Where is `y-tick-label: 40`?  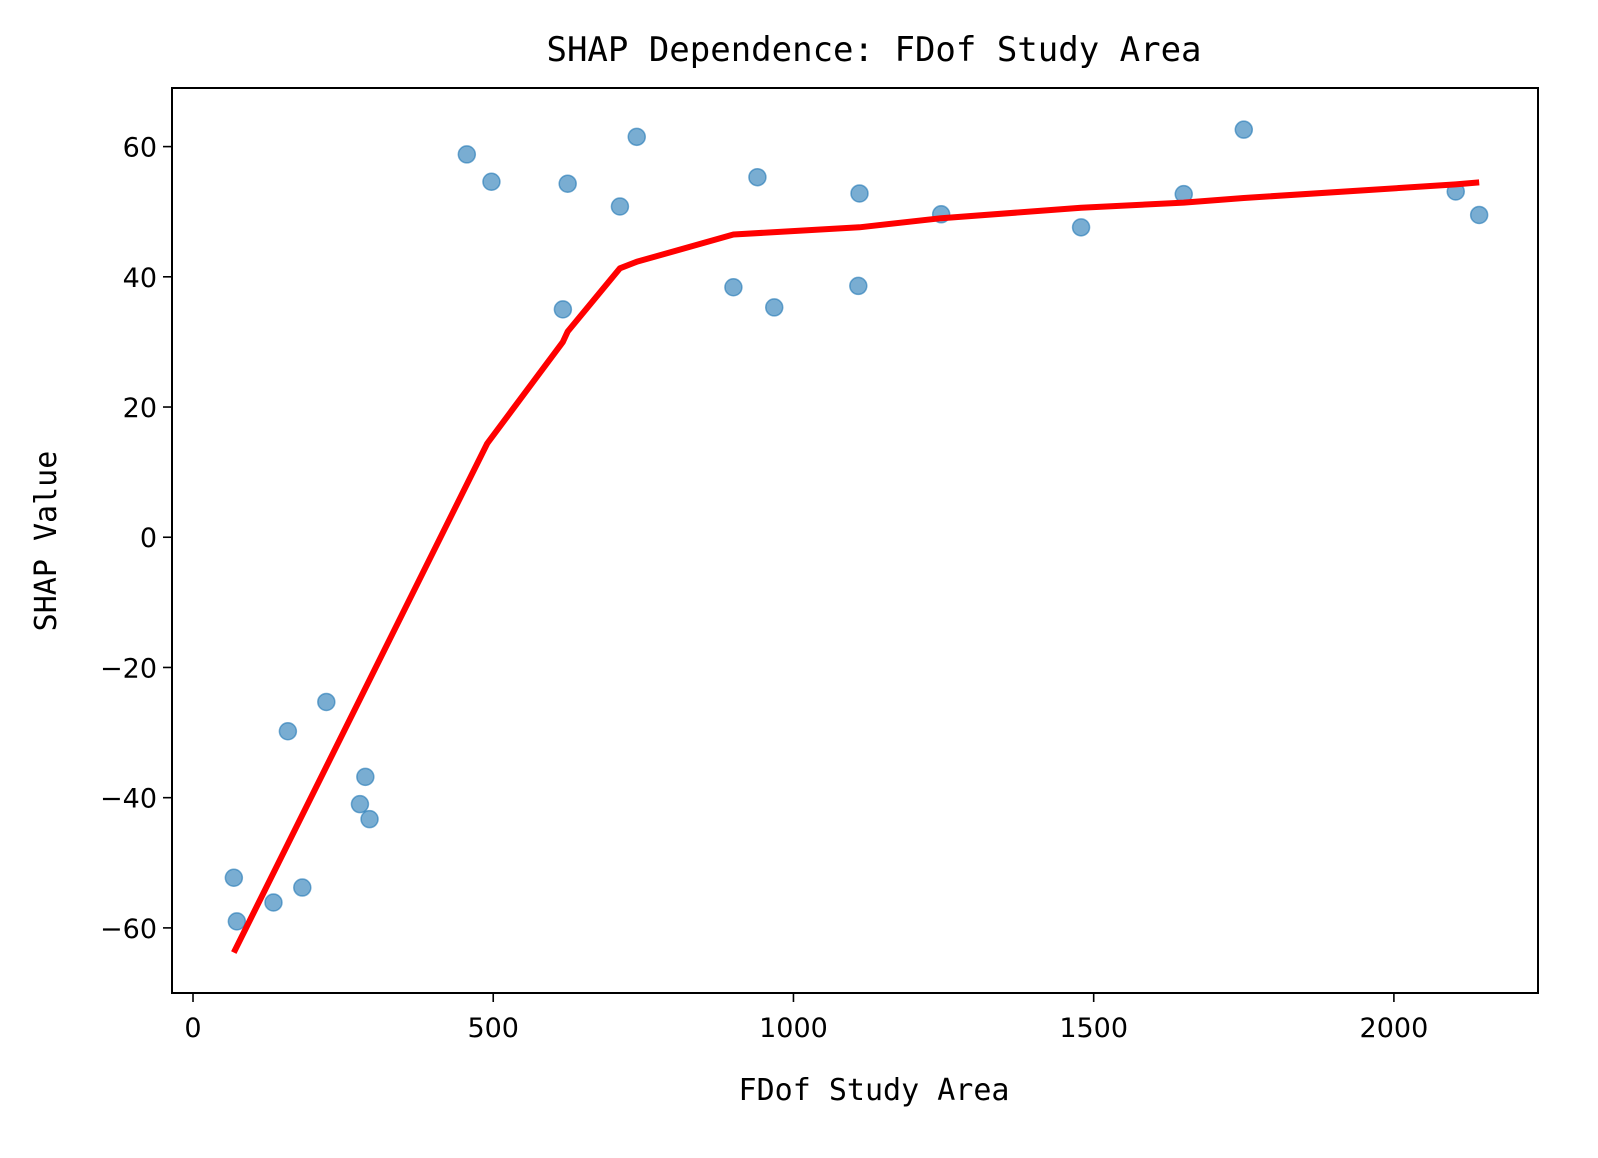
y-tick-label: 40 is located at coordinates (140, 278).